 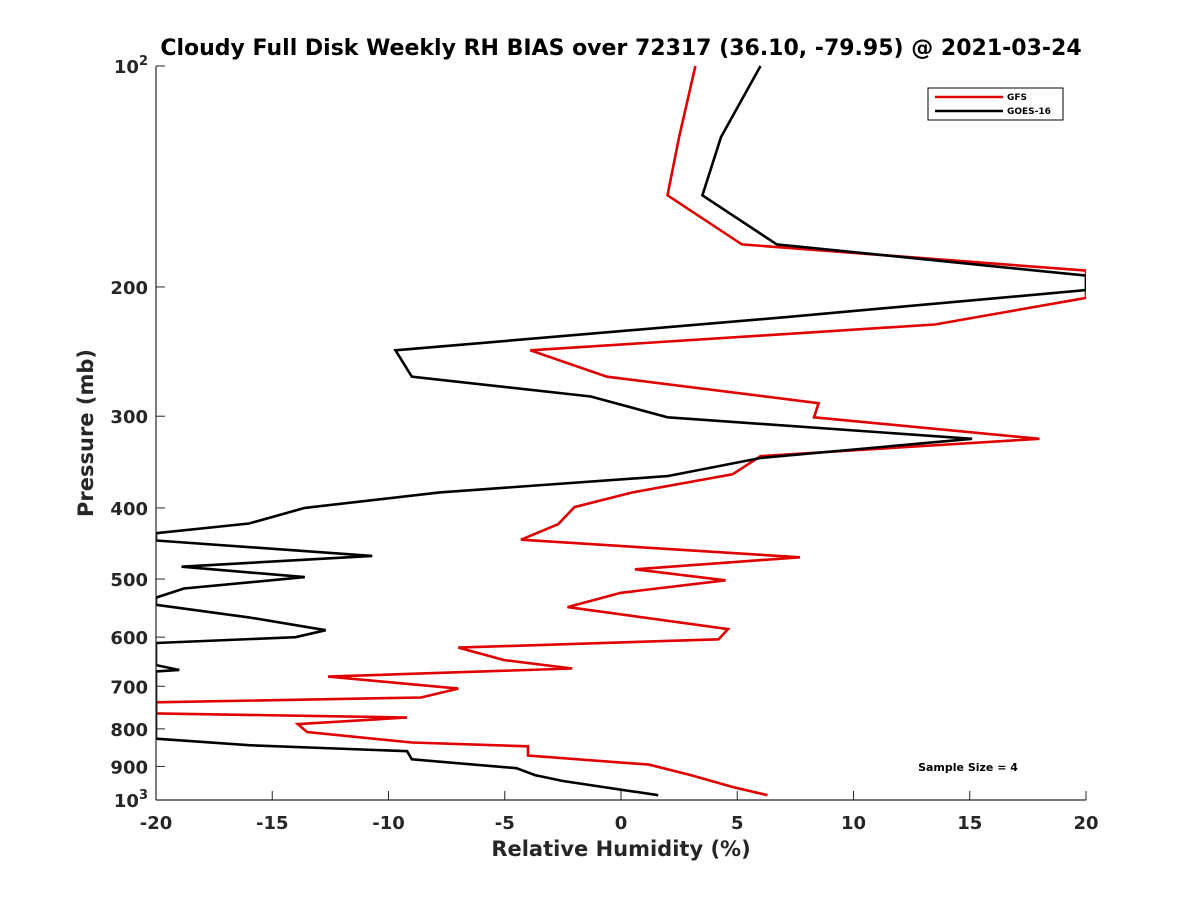 I want to click on y-tick-label: 10², so click(x=131, y=66).